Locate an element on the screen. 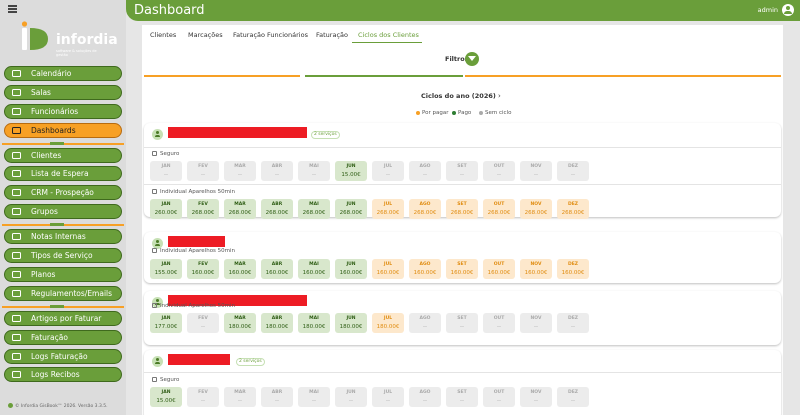  service-icon is located at coordinates (154, 153).